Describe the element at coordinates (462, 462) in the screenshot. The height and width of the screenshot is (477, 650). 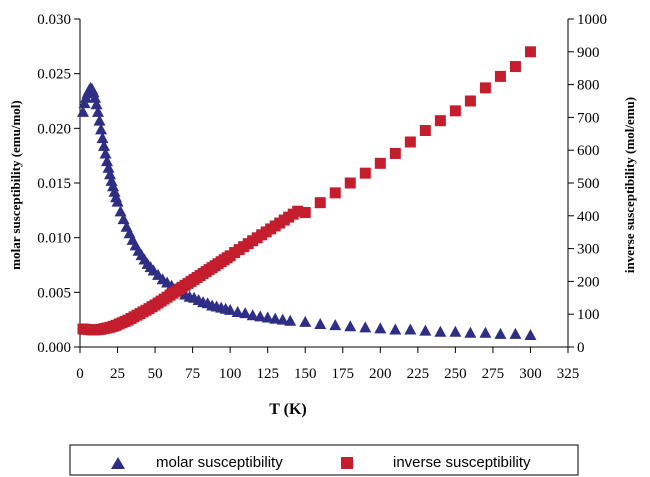
I see `legend-label-inverse: inverse susceptibility` at that location.